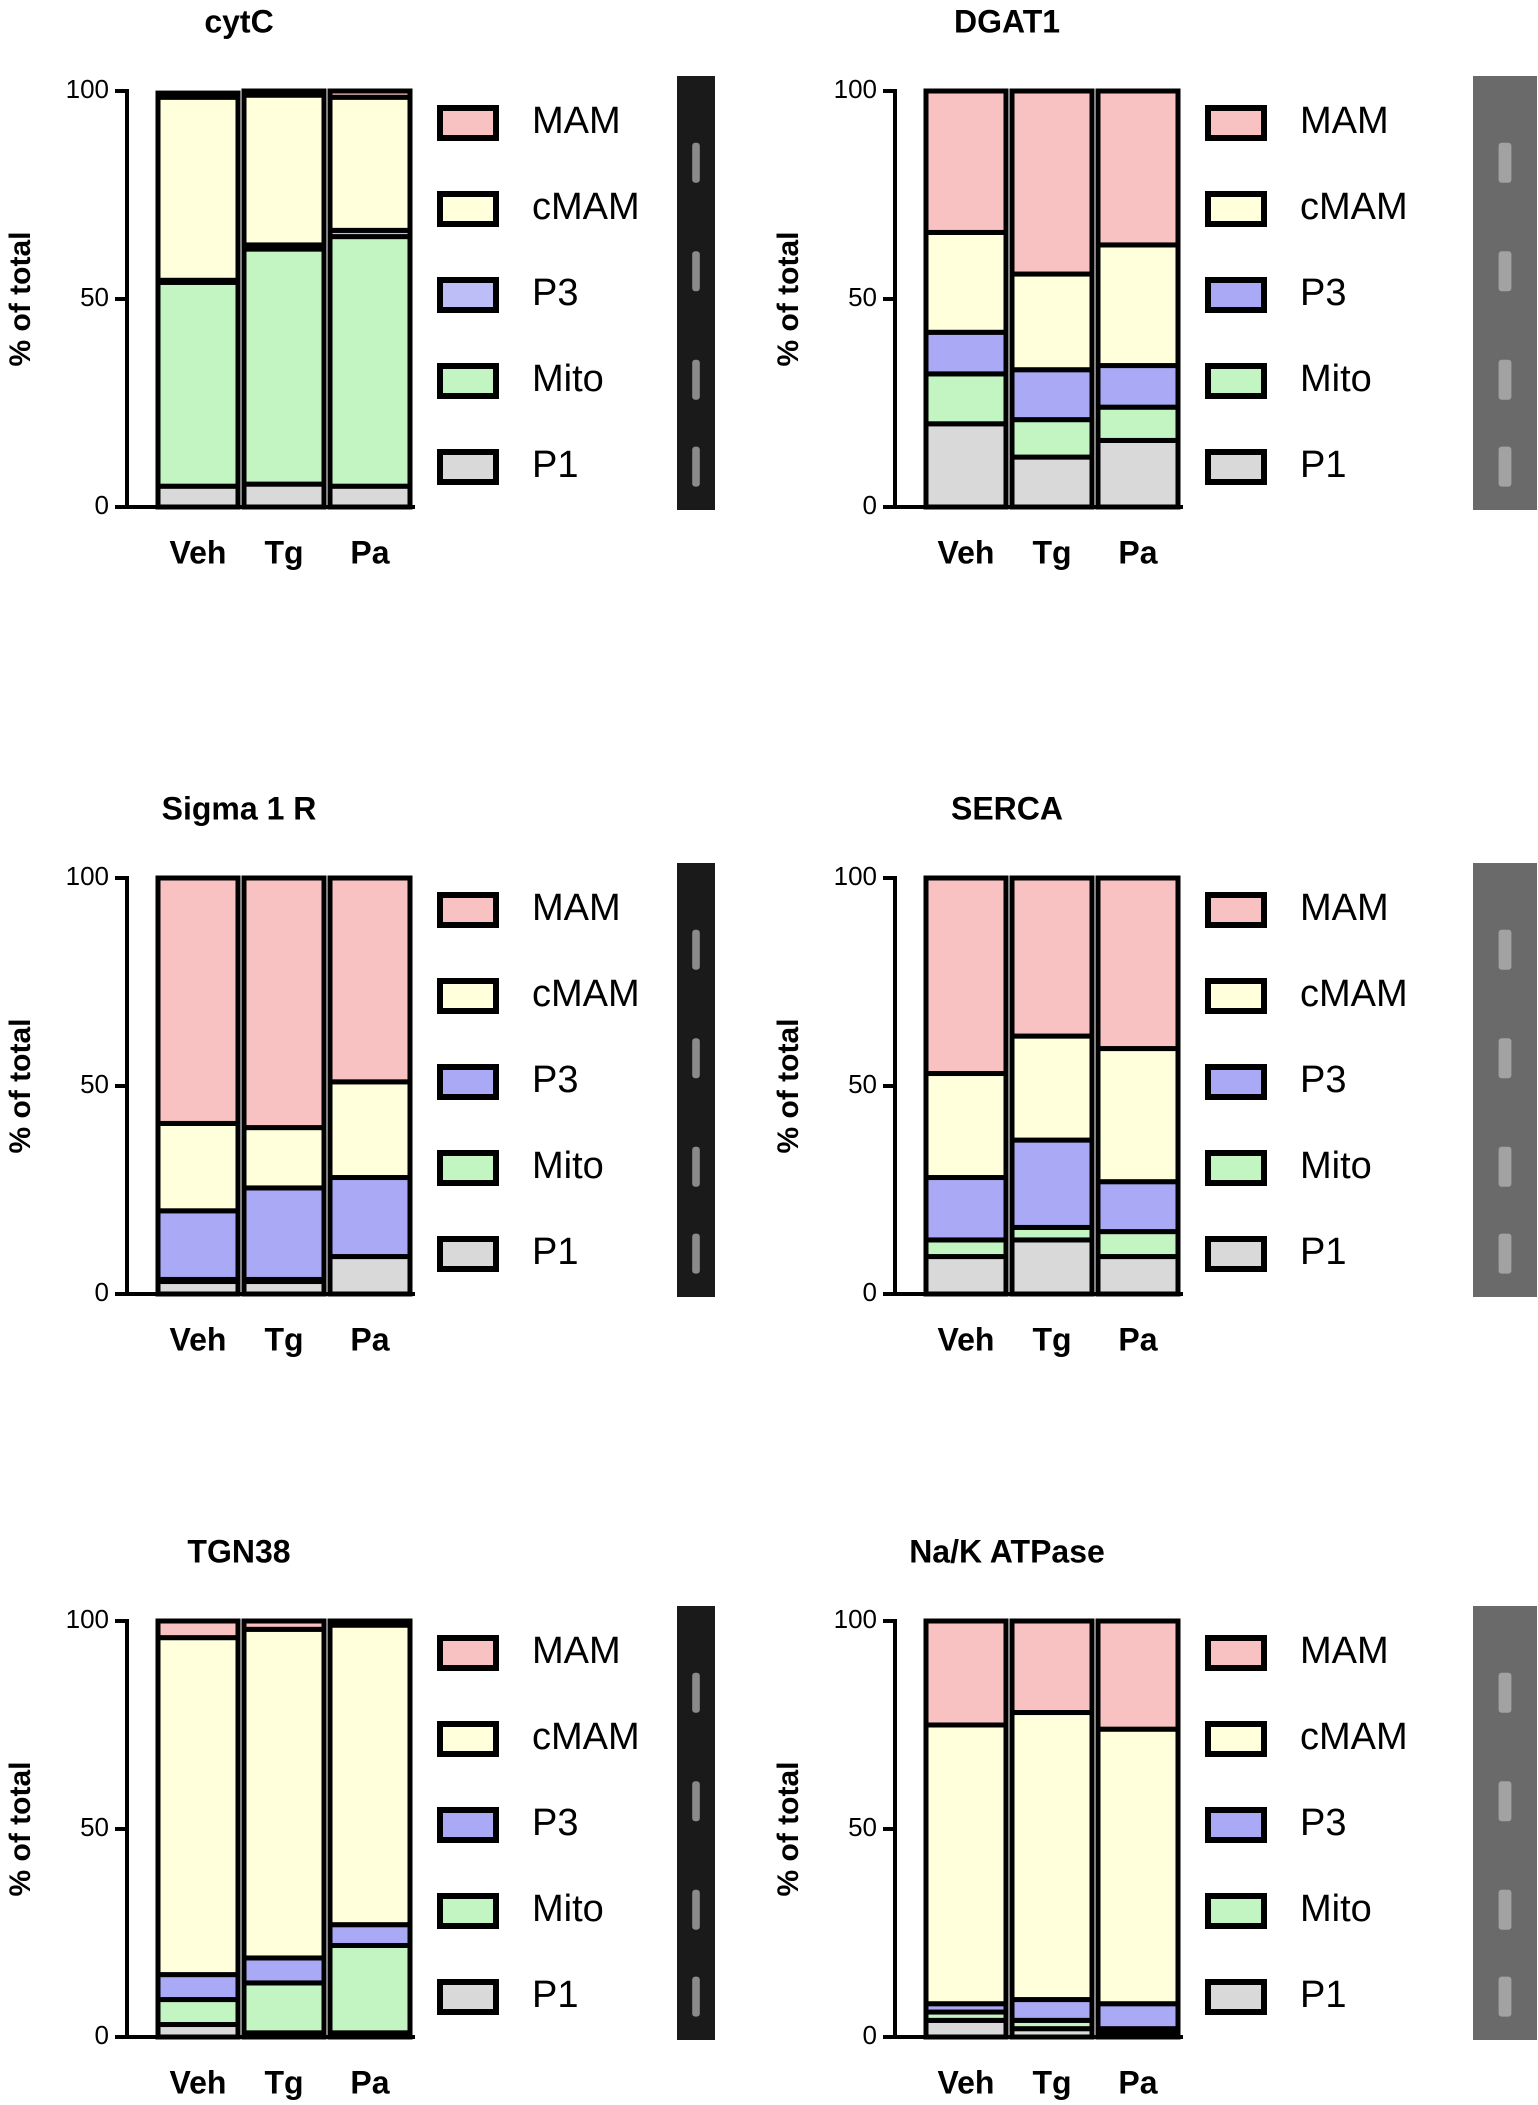 This screenshot has width=1538, height=2105. I want to click on chart-title: TGN38, so click(238, 1551).